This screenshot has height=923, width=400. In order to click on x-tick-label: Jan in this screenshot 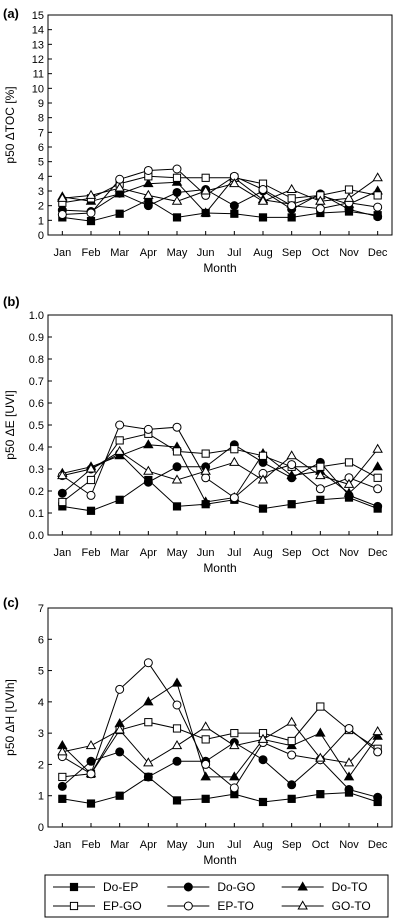, I will do `click(62, 845)`.